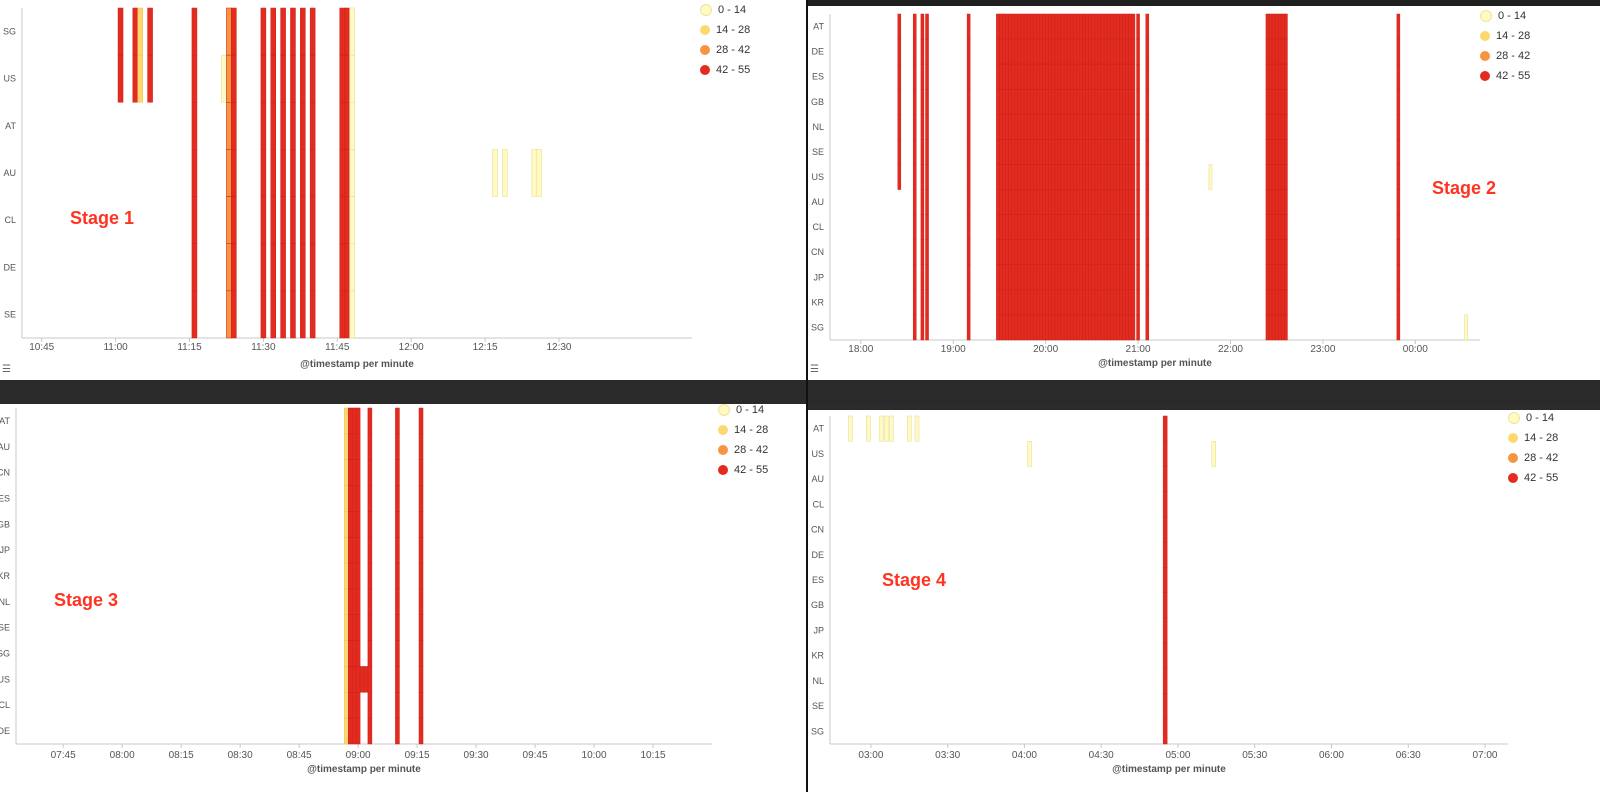 Image resolution: width=1600 pixels, height=792 pixels. Describe the element at coordinates (1533, 419) in the screenshot. I see `legend-item: 0 - 14` at that location.